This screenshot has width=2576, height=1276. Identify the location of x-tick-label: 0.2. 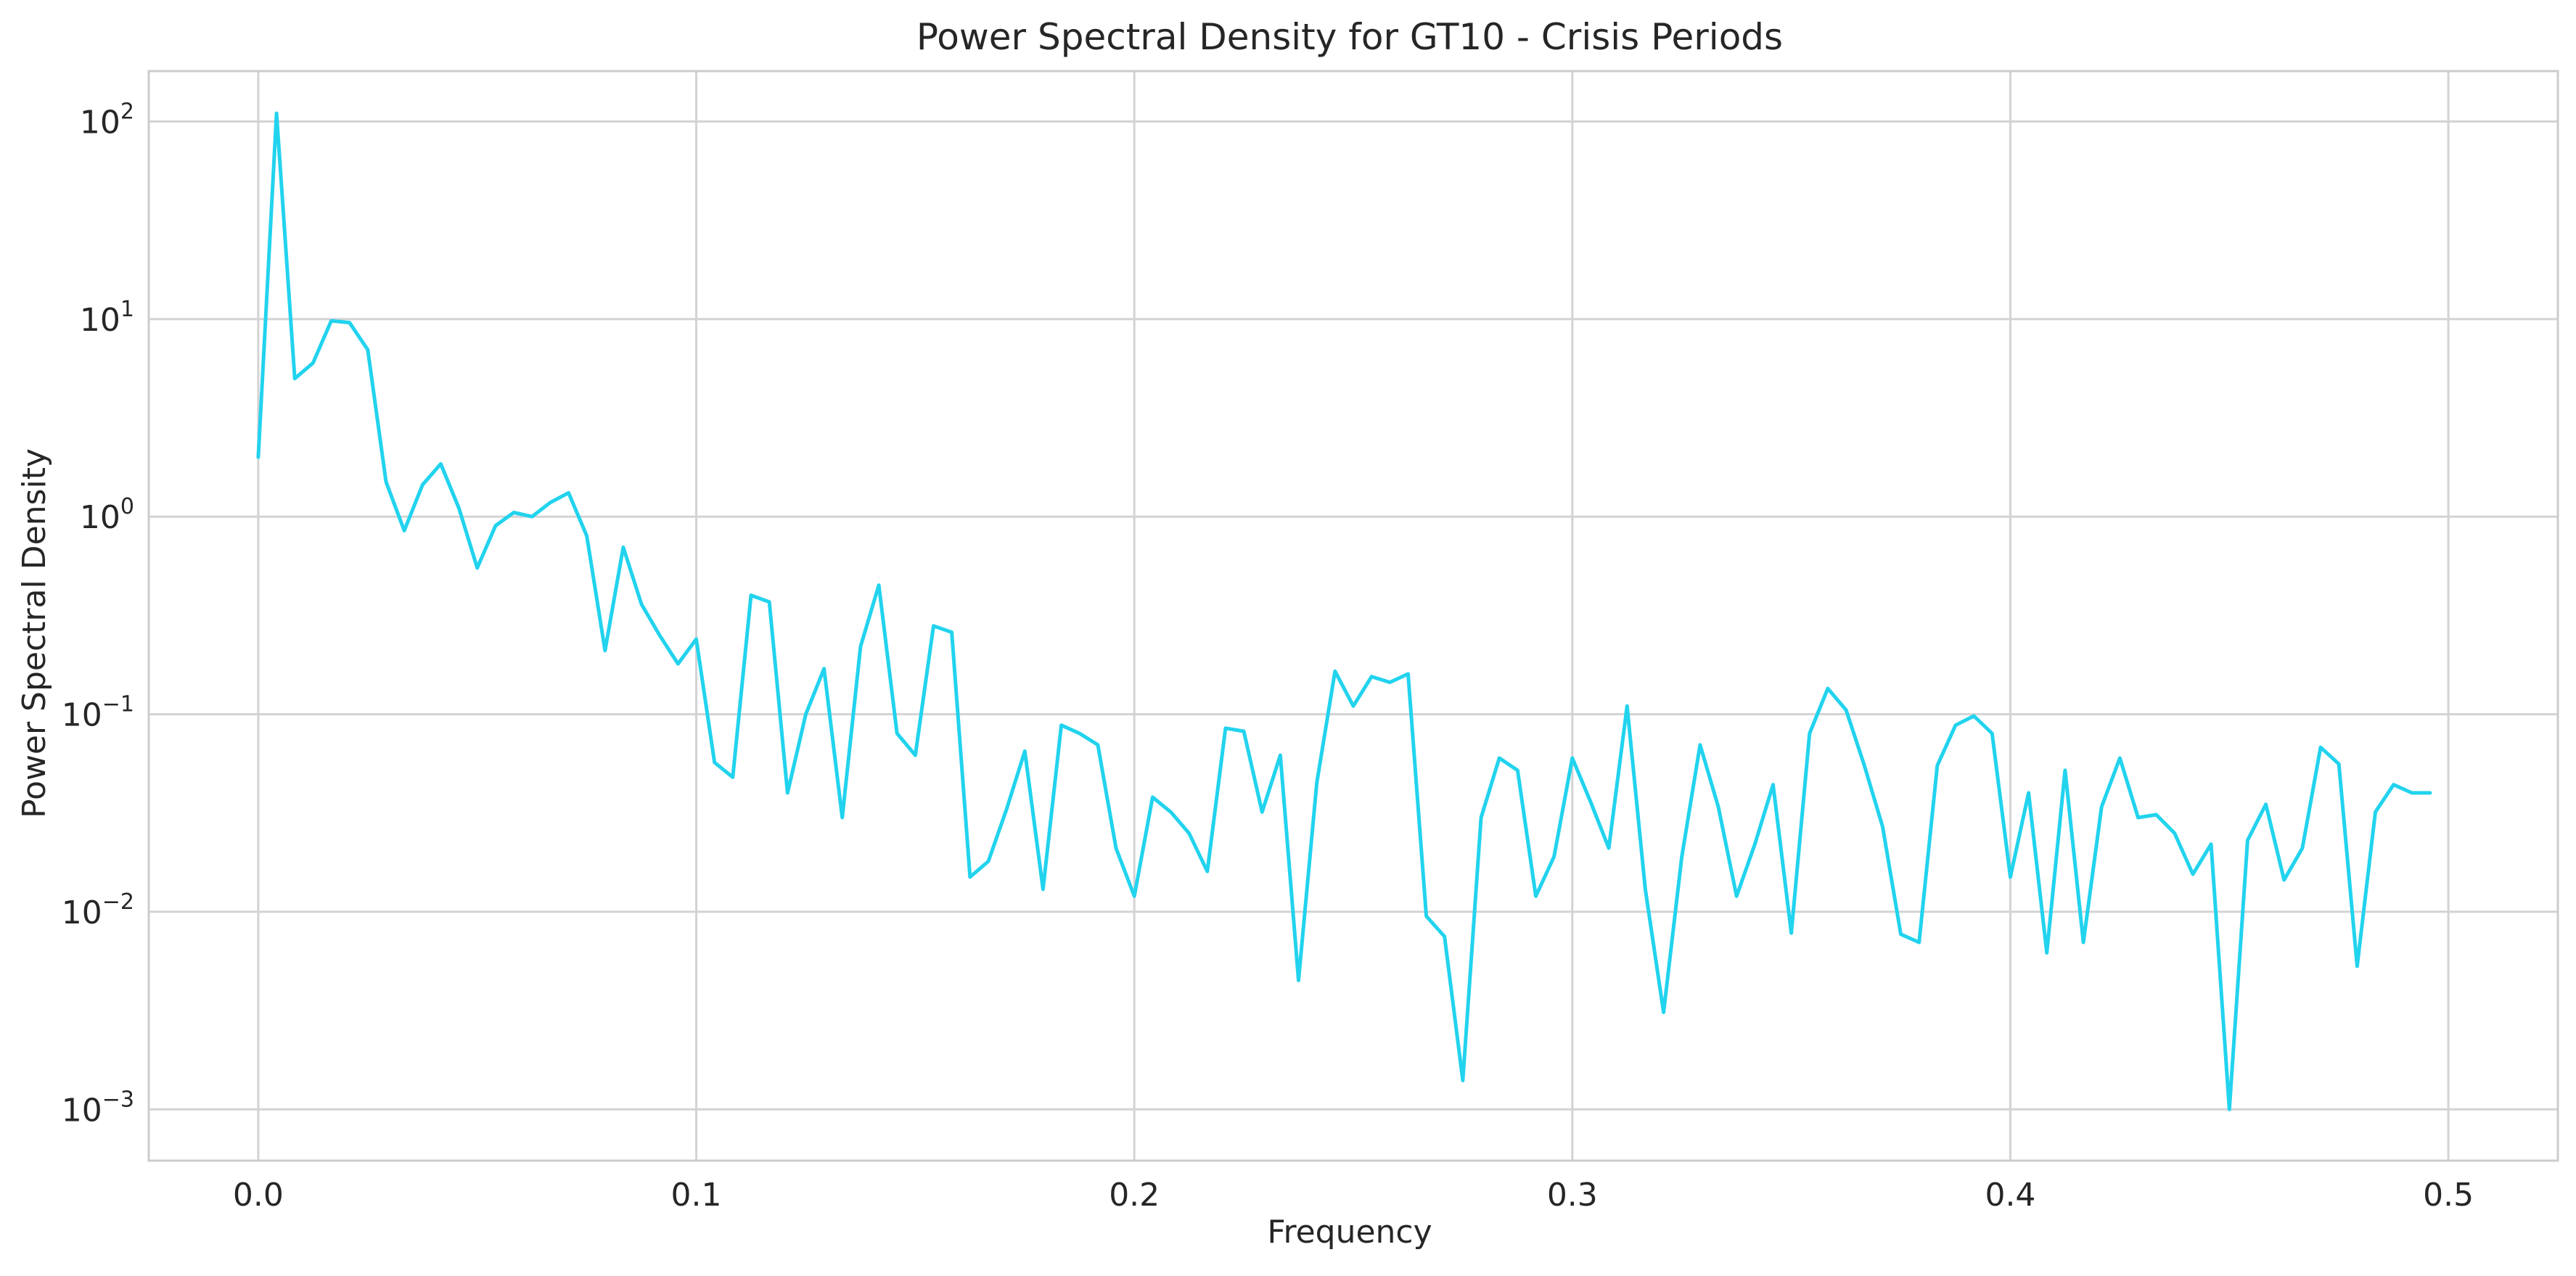
(1134, 1195).